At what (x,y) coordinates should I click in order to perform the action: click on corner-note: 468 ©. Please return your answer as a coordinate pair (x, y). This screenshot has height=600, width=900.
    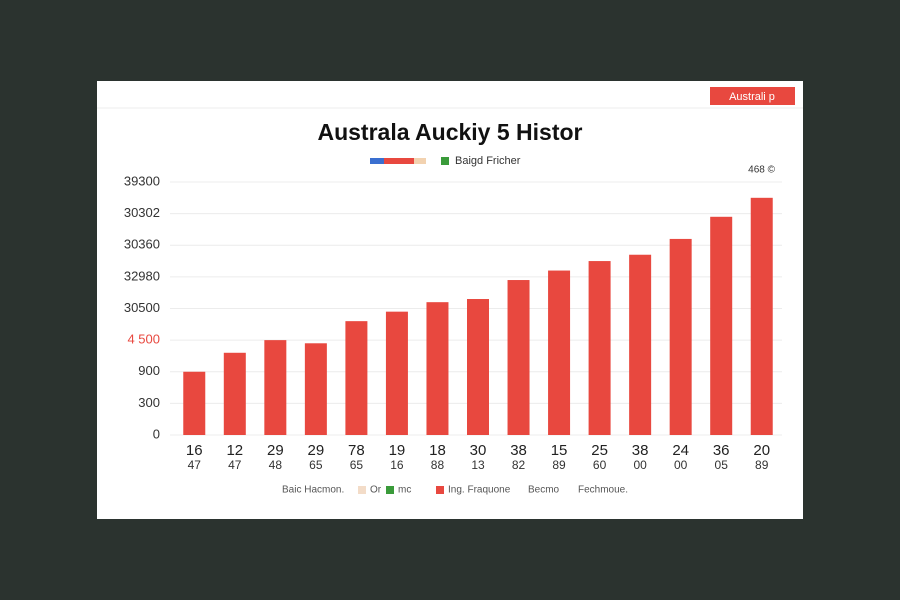
    Looking at the image, I should click on (761, 170).